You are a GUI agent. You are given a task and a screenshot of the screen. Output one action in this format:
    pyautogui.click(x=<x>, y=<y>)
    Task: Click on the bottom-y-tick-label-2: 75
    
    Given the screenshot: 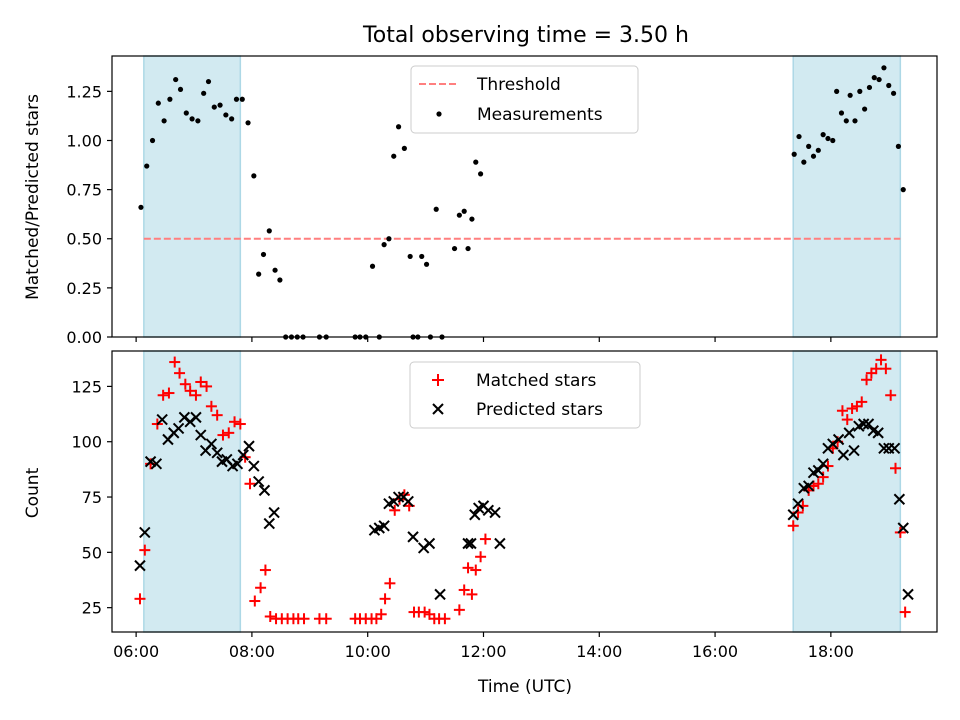 What is the action you would take?
    pyautogui.click(x=92, y=497)
    